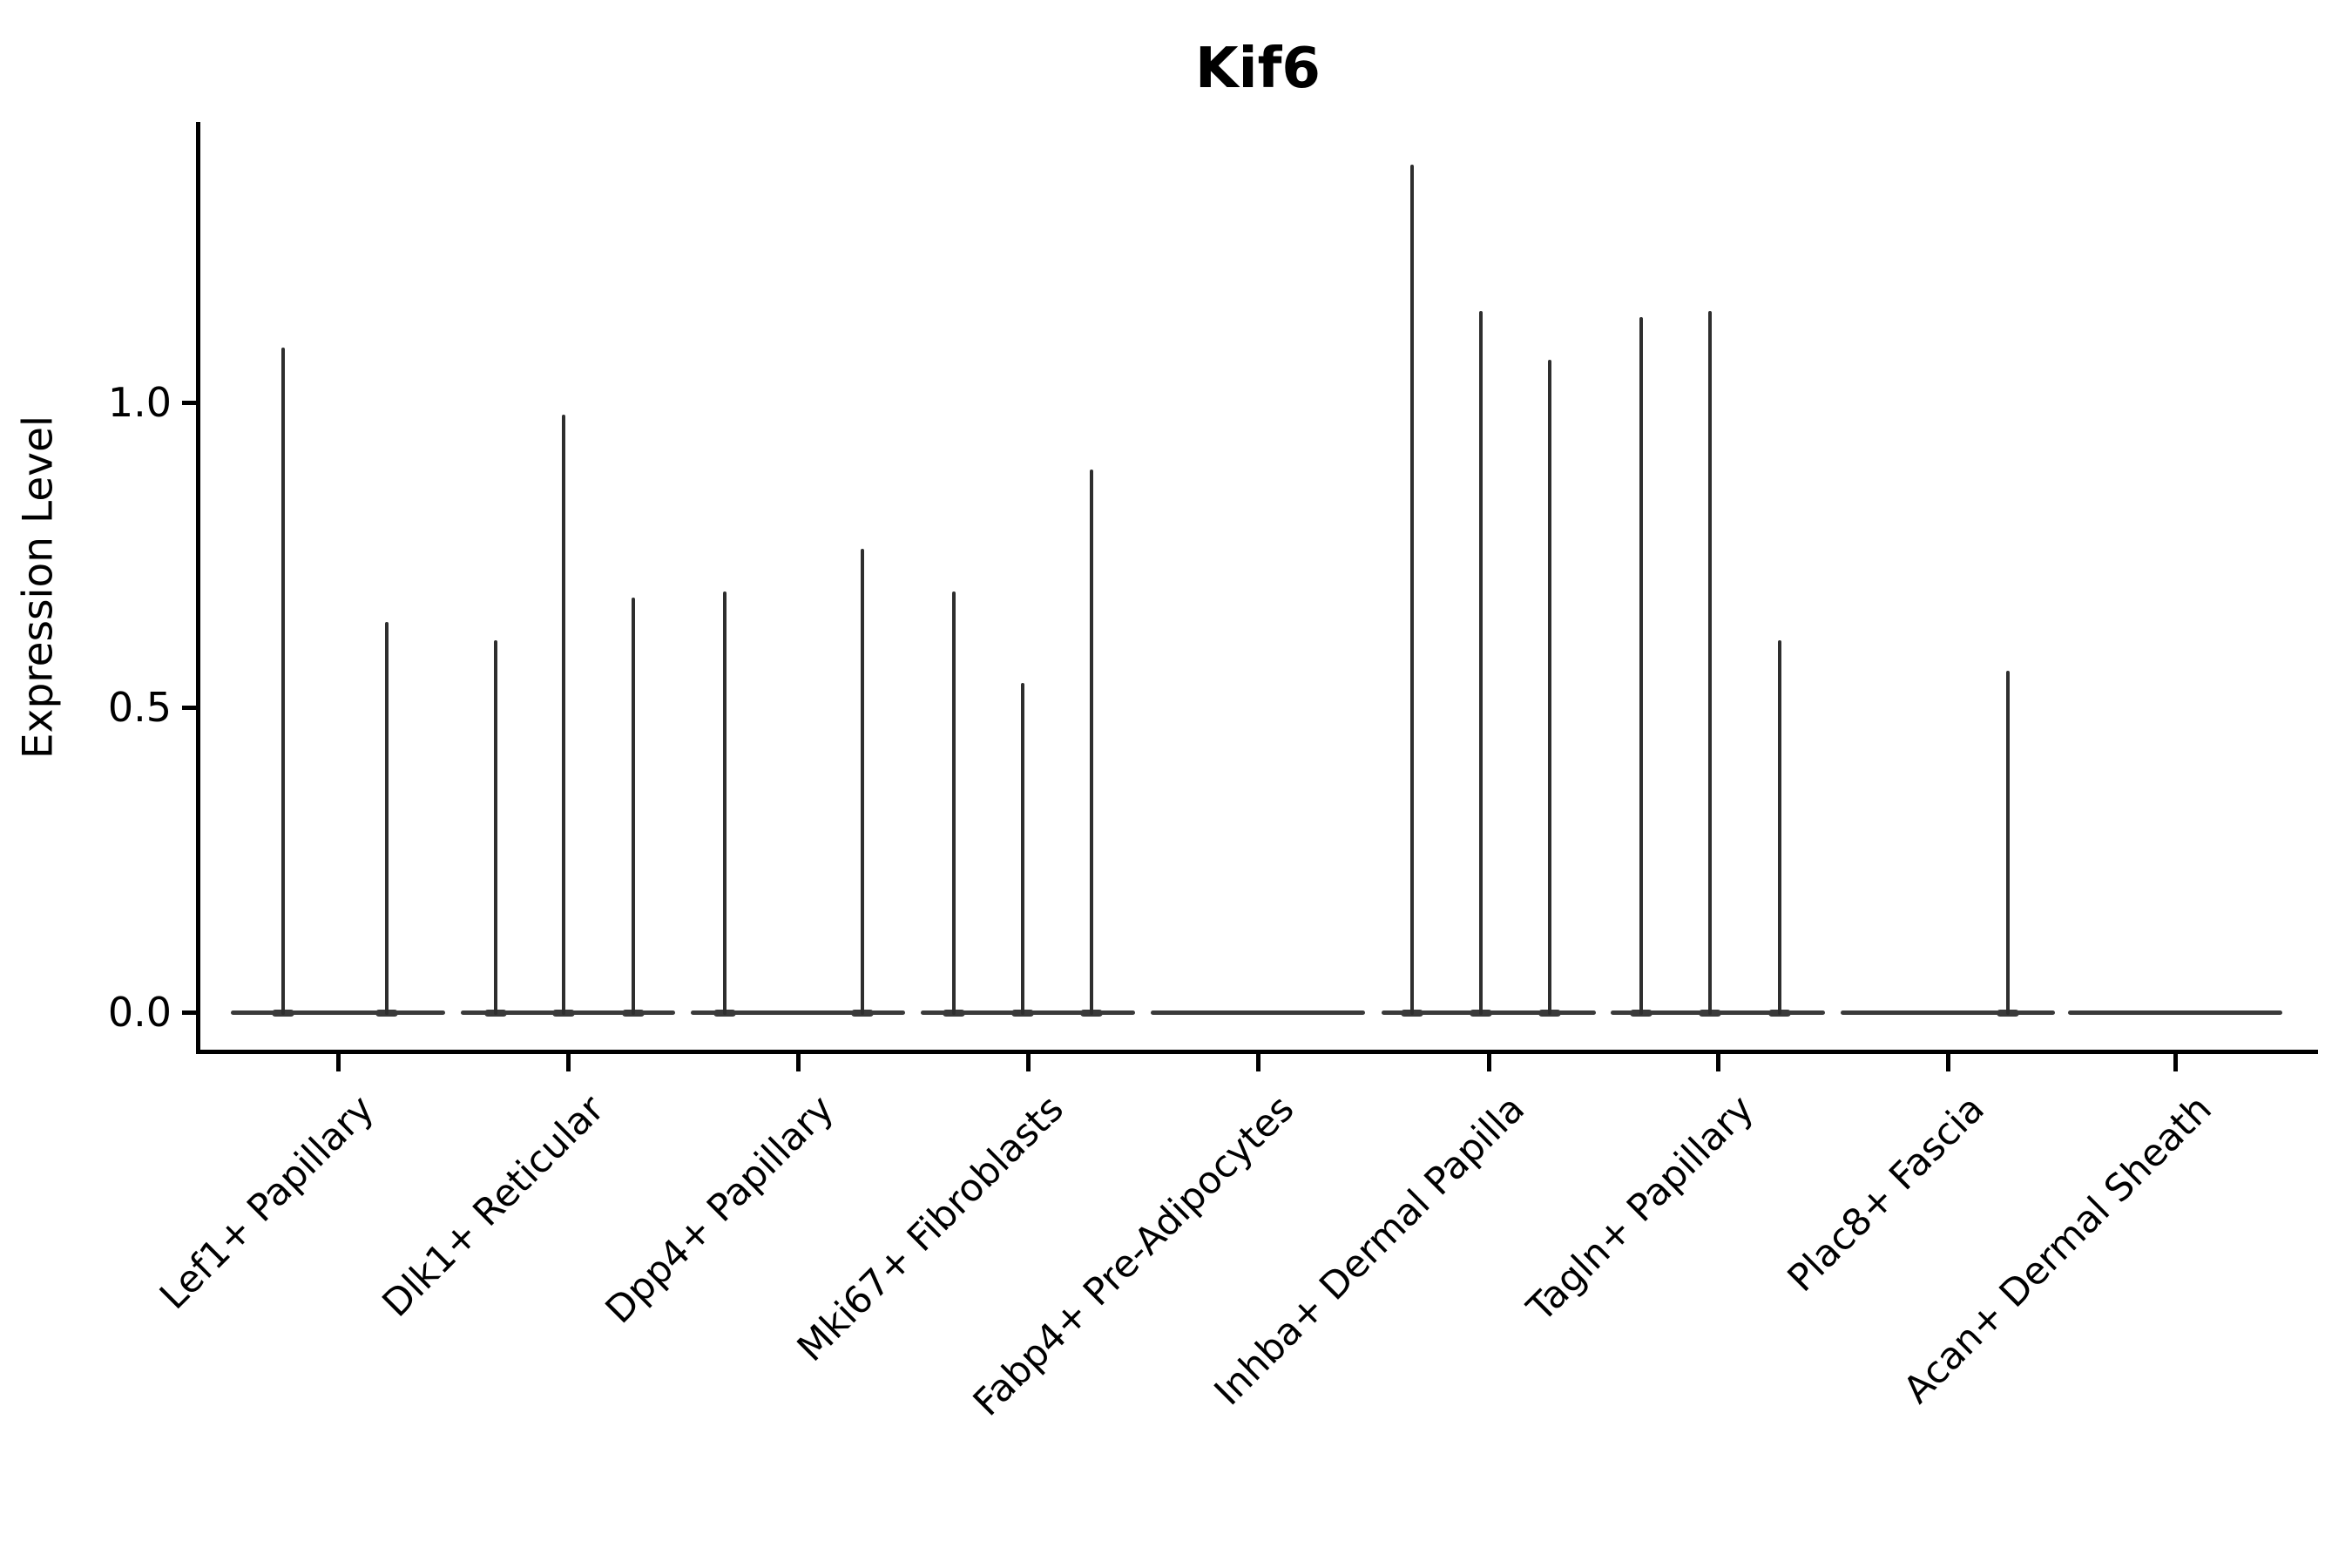 The width and height of the screenshot is (2352, 1568). What do you see at coordinates (139, 707) in the screenshot?
I see `y-tick-label: 0.5` at bounding box center [139, 707].